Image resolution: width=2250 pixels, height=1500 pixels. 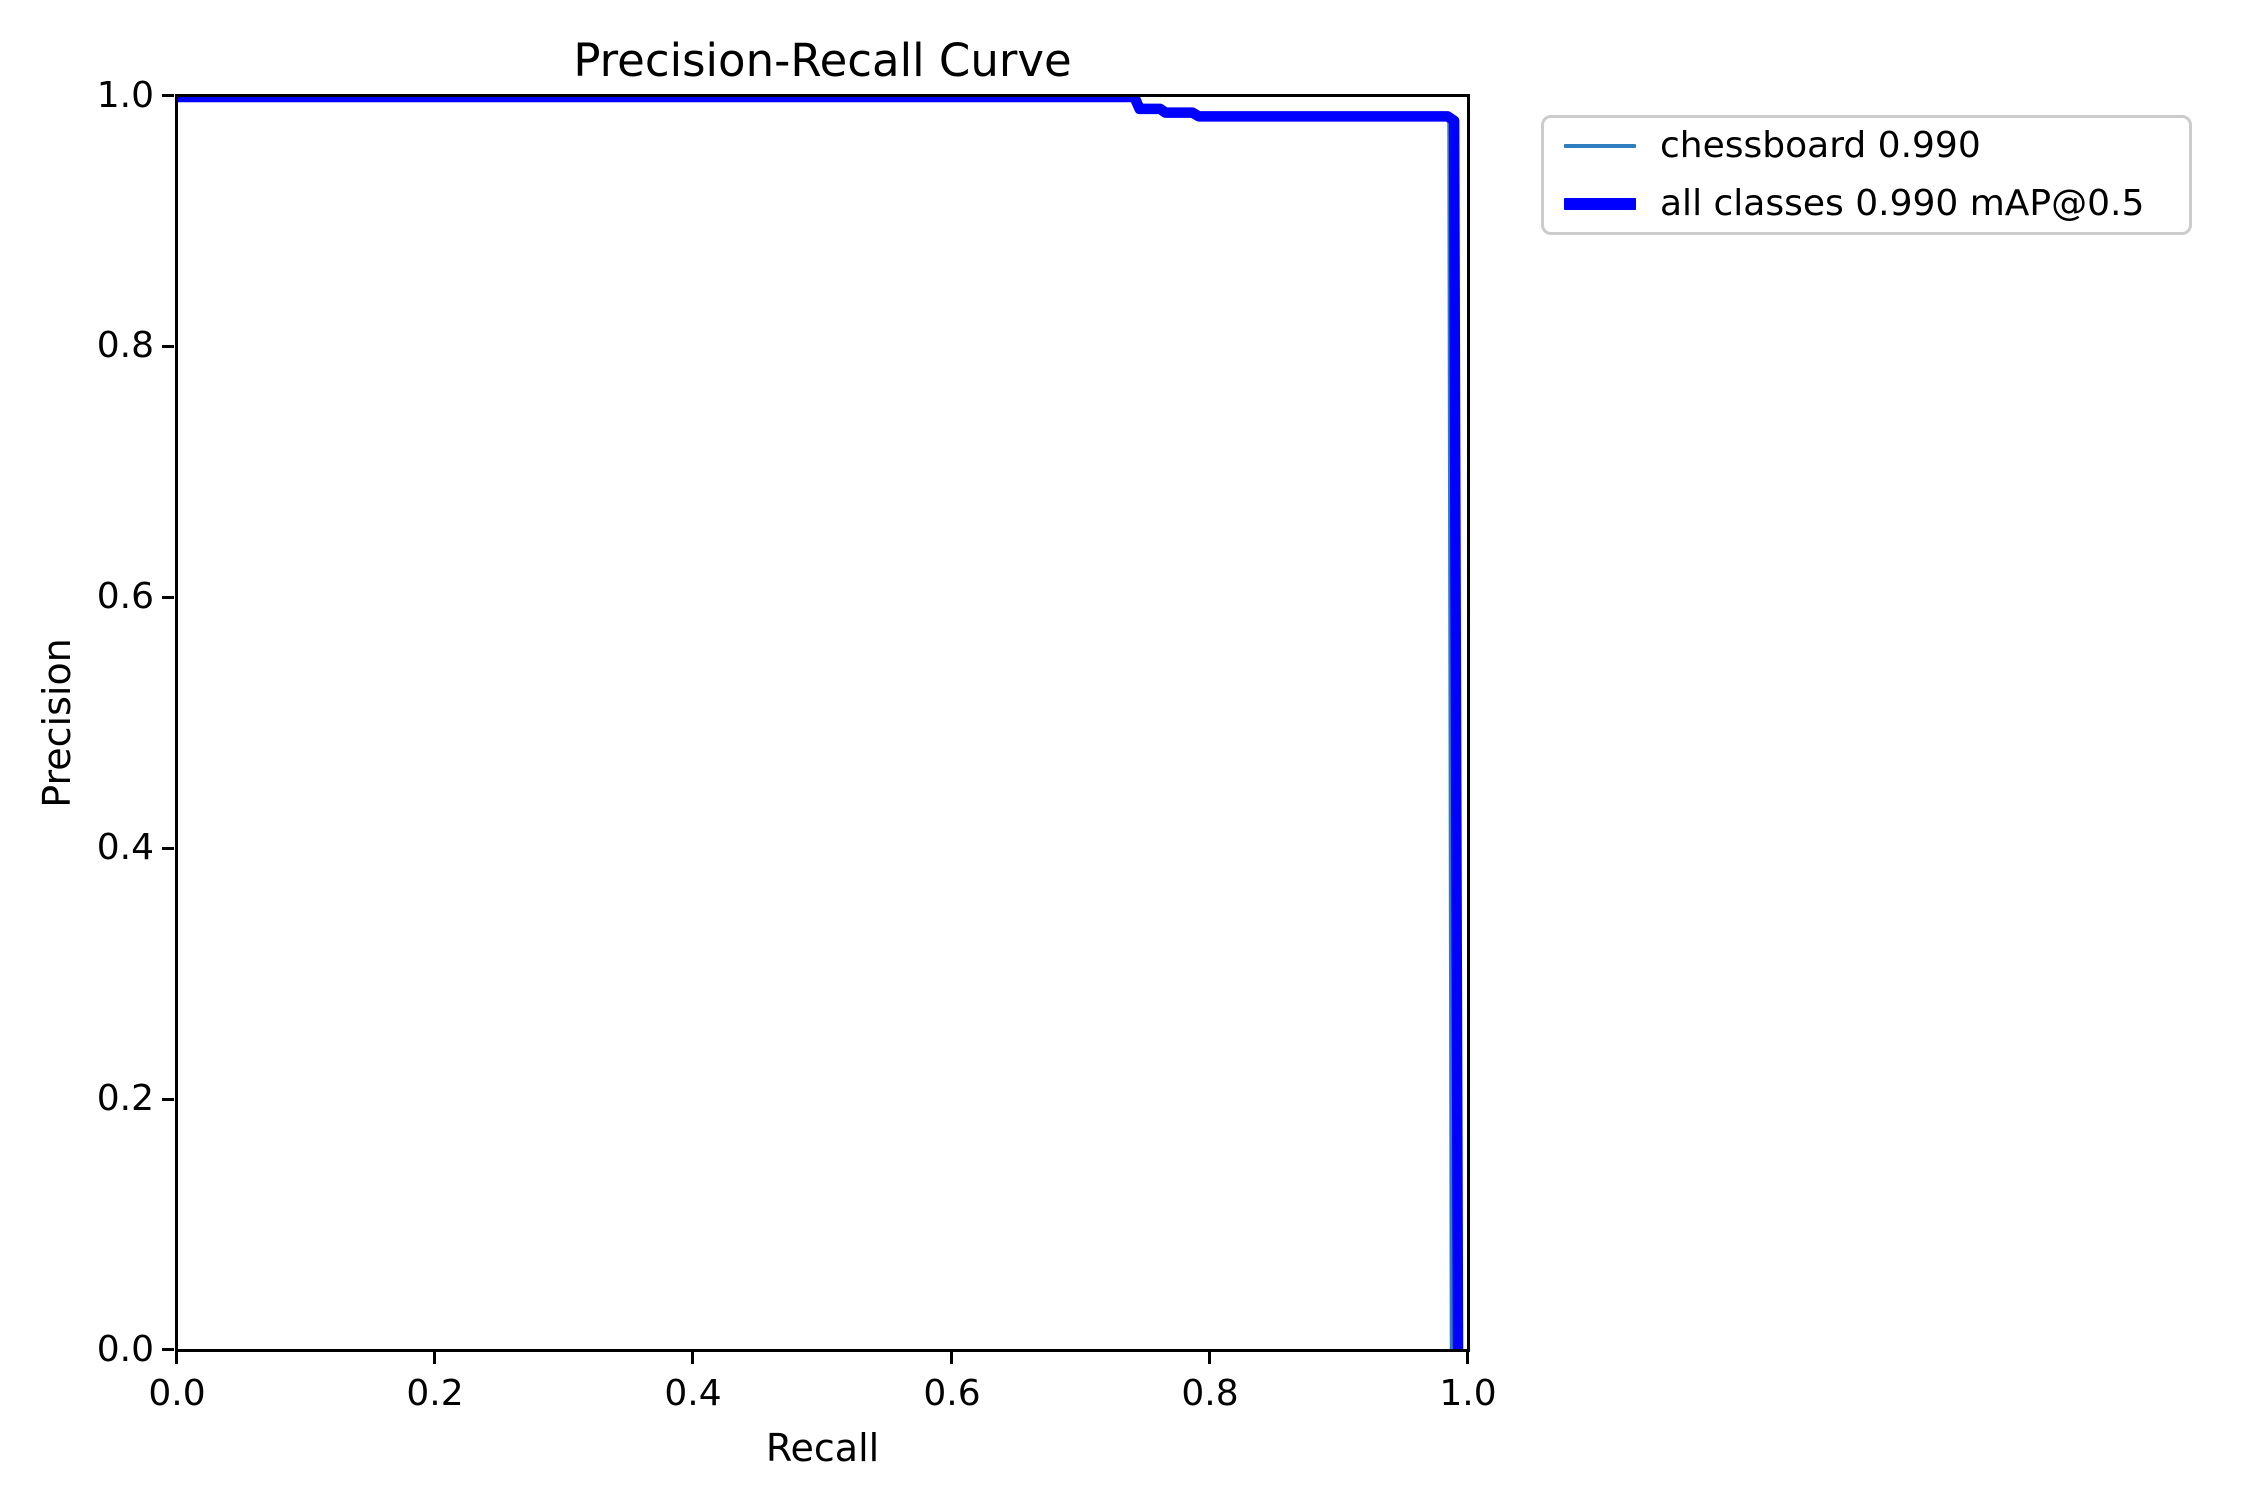 I want to click on legend-item-chessboard: chessboard 0.990, so click(x=1866, y=146).